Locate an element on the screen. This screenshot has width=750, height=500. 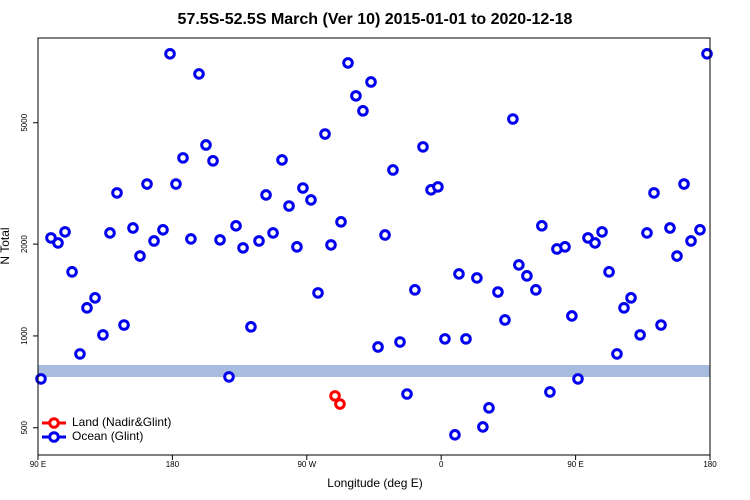
legend-label: Land (Nadir&Glint) is located at coordinates (121, 422).